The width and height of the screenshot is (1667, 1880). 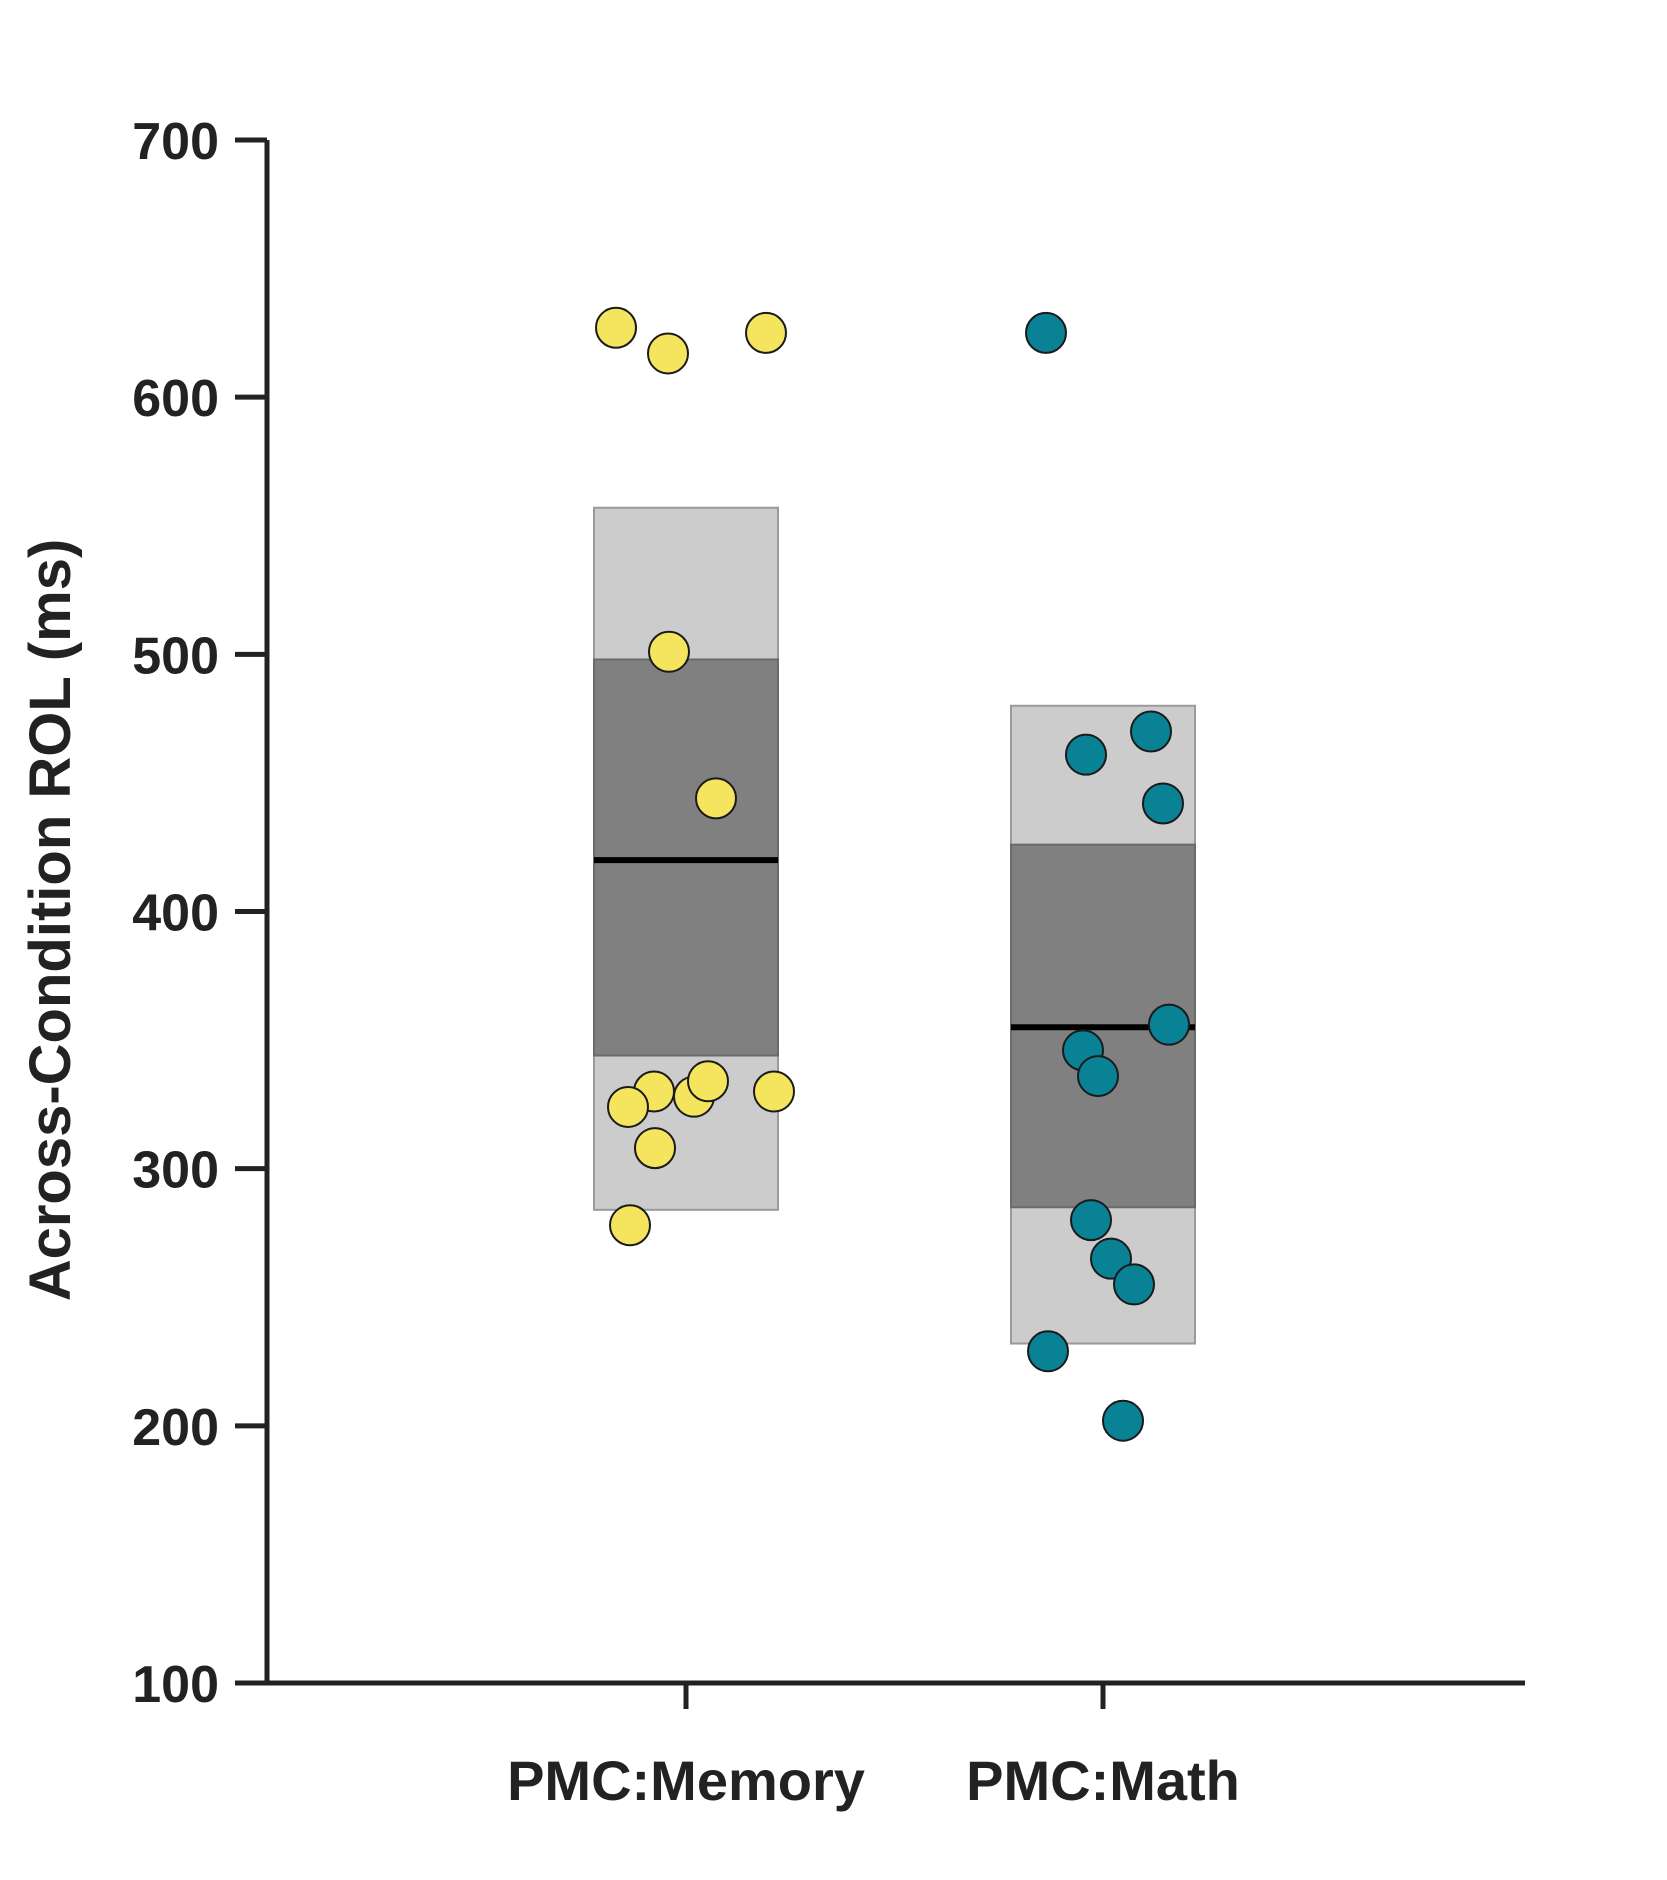 What do you see at coordinates (175, 1685) in the screenshot?
I see `y-tick-label: 100` at bounding box center [175, 1685].